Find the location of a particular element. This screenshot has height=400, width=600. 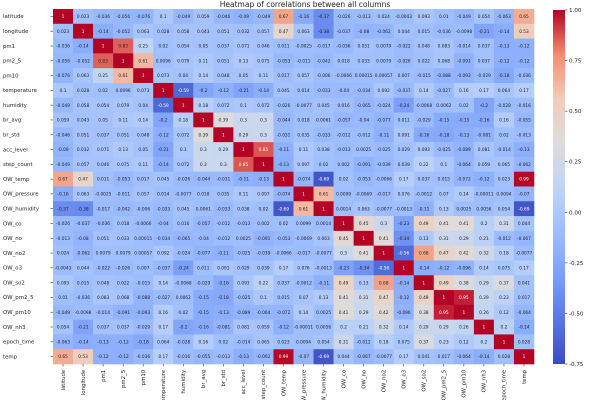

cell-value-label: 0.68 is located at coordinates (384, 283).